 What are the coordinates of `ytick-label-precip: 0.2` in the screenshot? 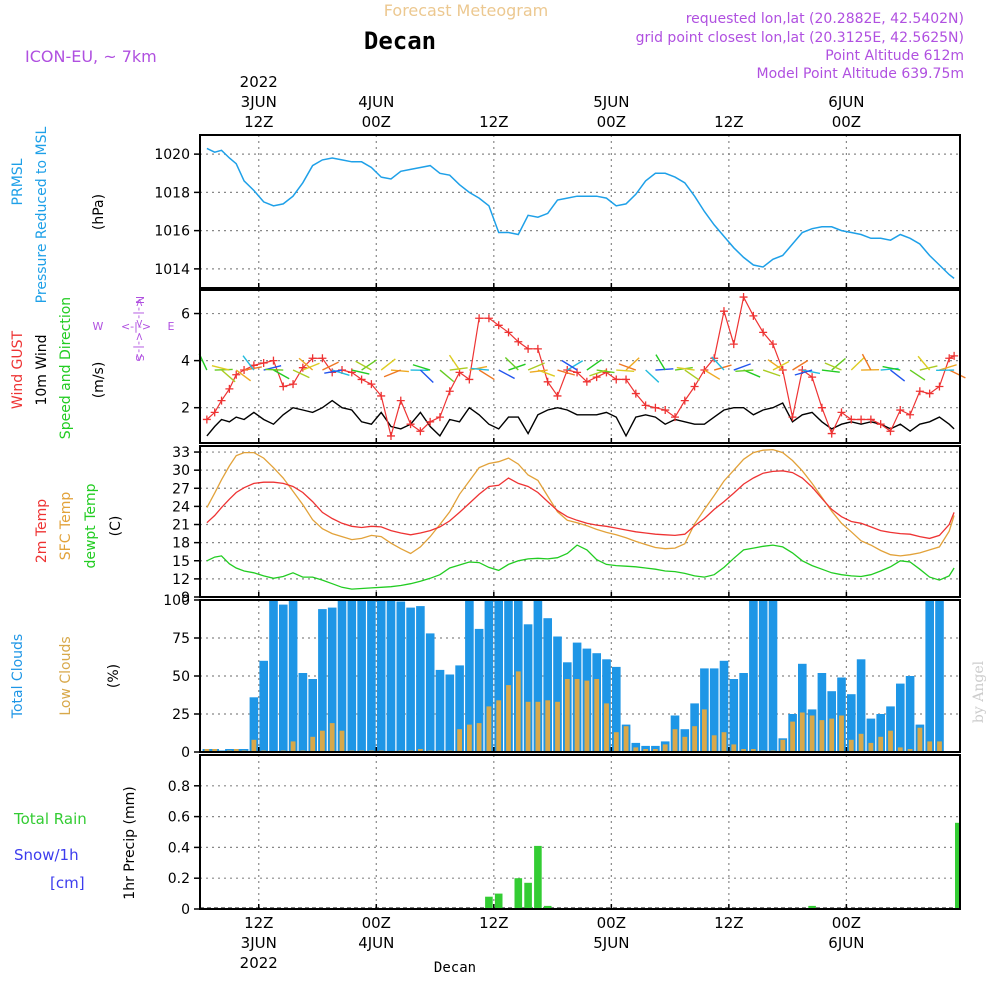 It's located at (179, 879).